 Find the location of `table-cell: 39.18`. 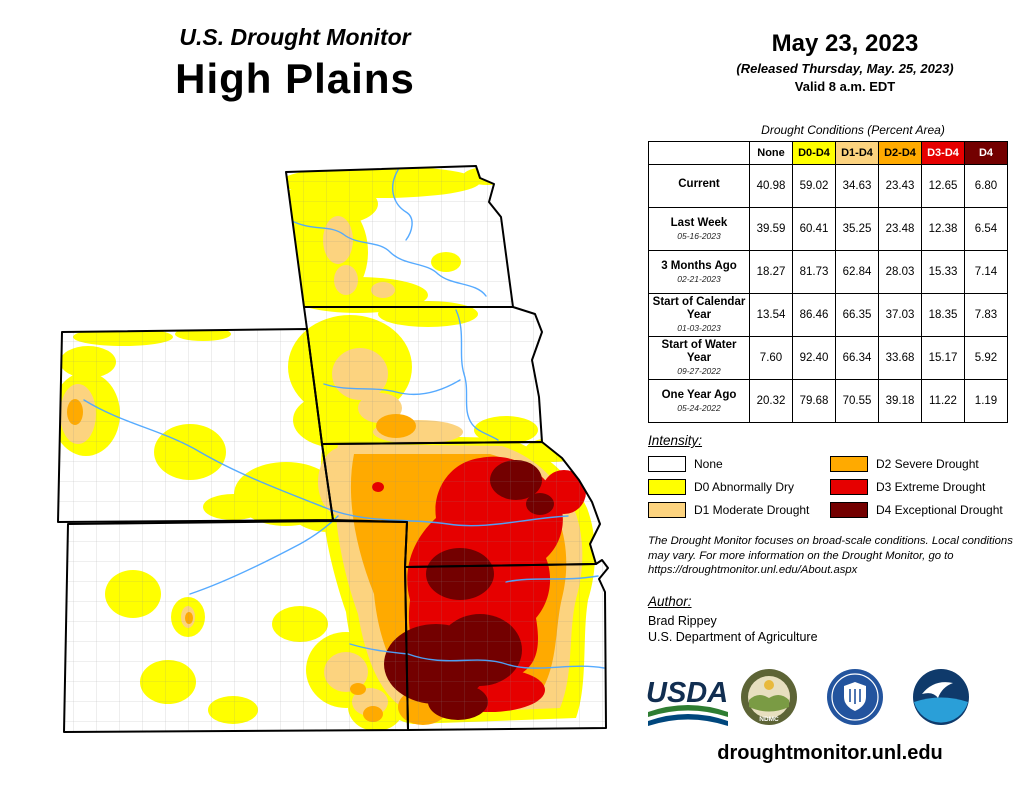

table-cell: 39.18 is located at coordinates (900, 401).